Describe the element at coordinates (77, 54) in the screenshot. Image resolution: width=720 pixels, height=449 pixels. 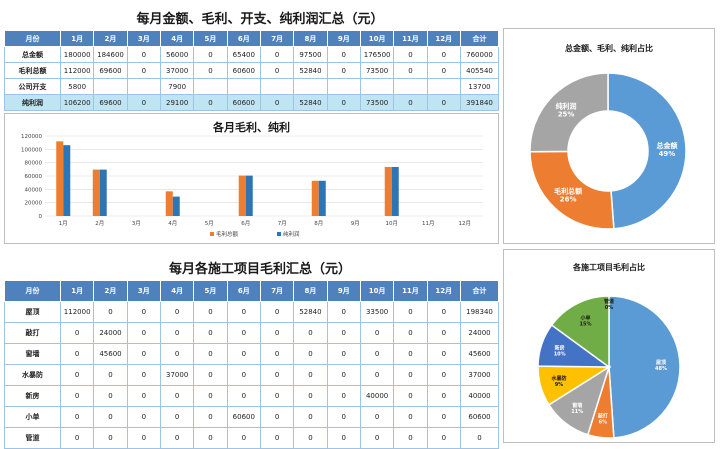
I see `table-cell: 180000` at that location.